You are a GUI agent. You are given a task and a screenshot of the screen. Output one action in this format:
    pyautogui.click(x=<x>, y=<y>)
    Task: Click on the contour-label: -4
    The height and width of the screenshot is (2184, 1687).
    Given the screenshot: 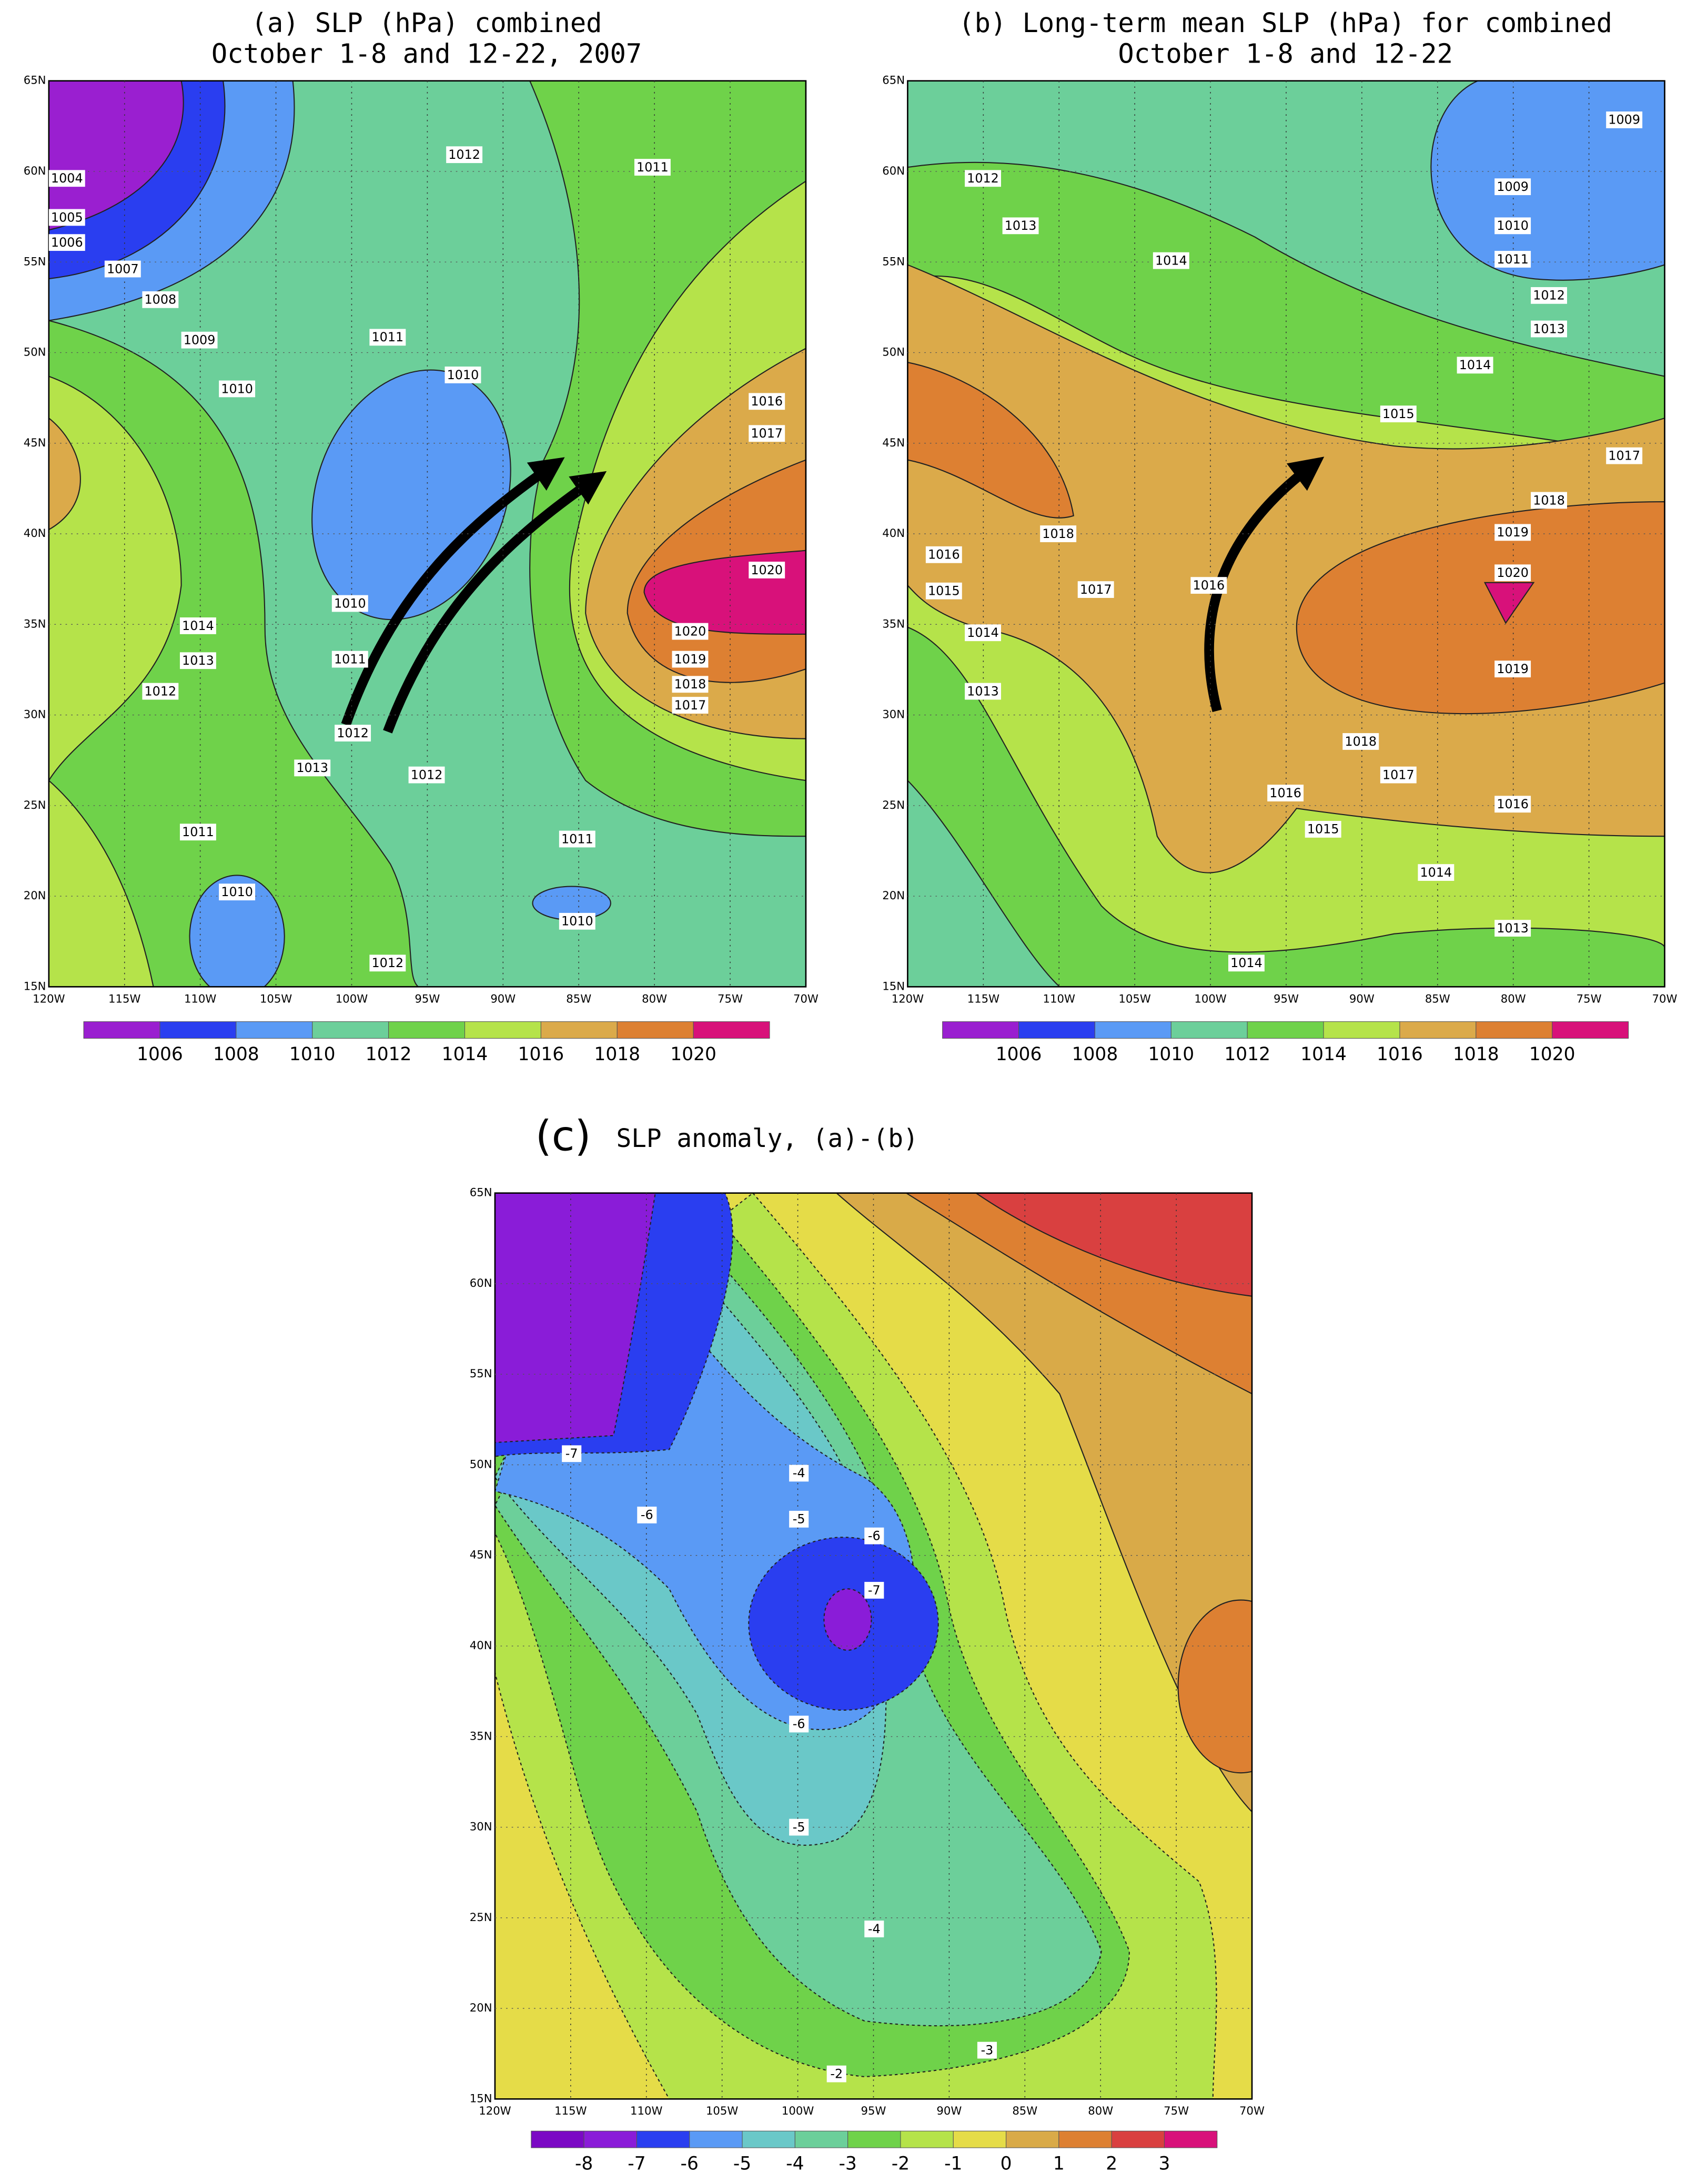 What is the action you would take?
    pyautogui.click(x=874, y=1929)
    